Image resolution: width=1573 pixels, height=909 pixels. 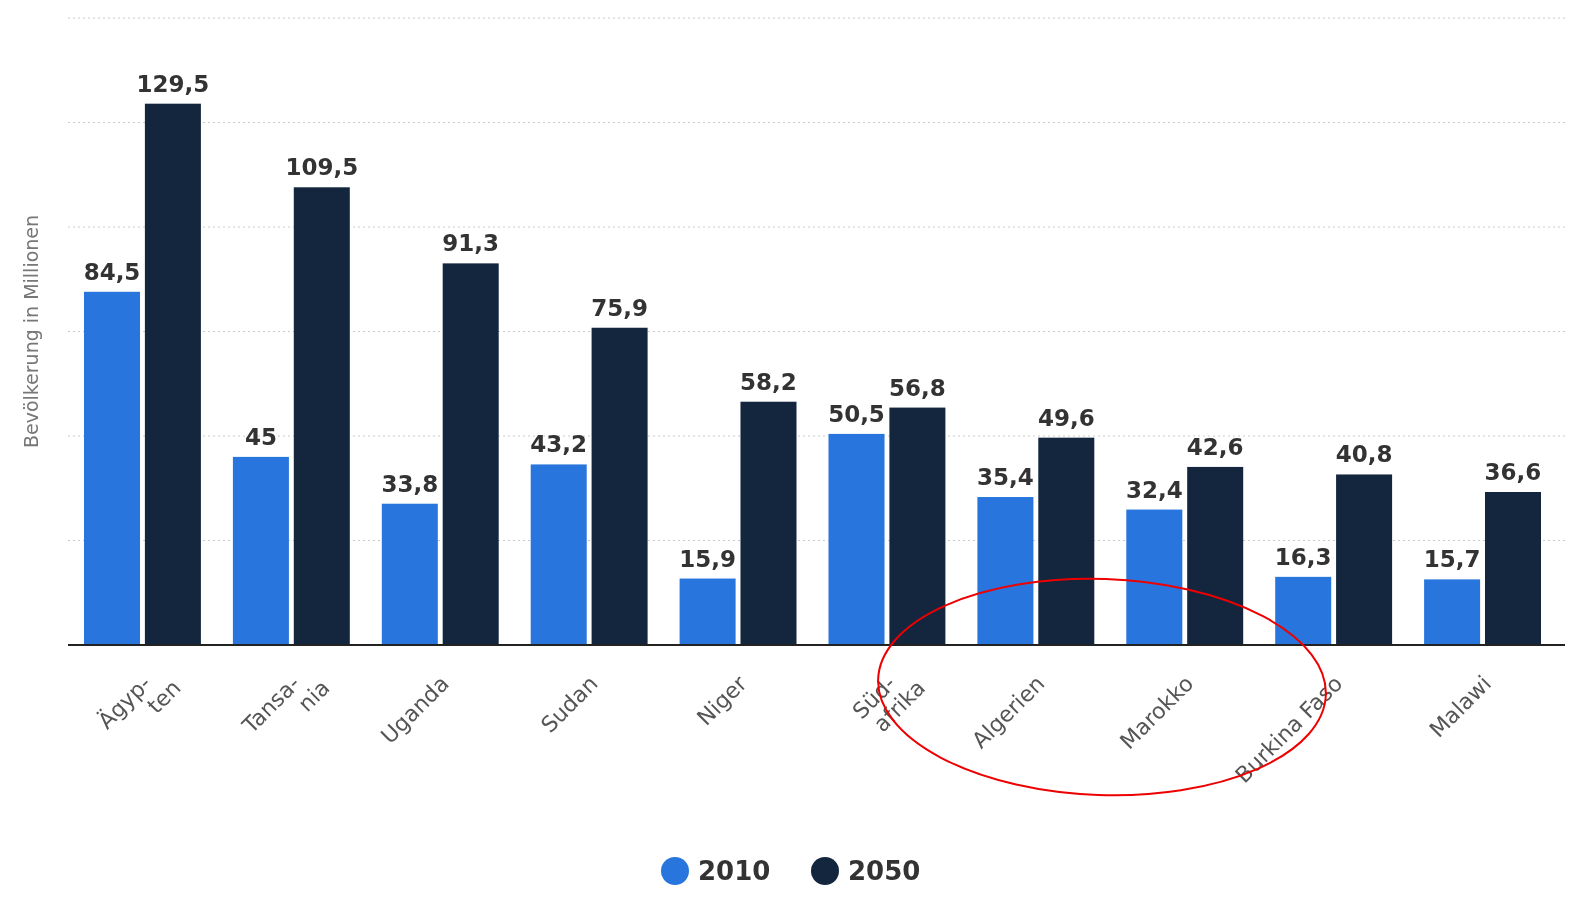 I want to click on data-label: 109,5, so click(x=322, y=167).